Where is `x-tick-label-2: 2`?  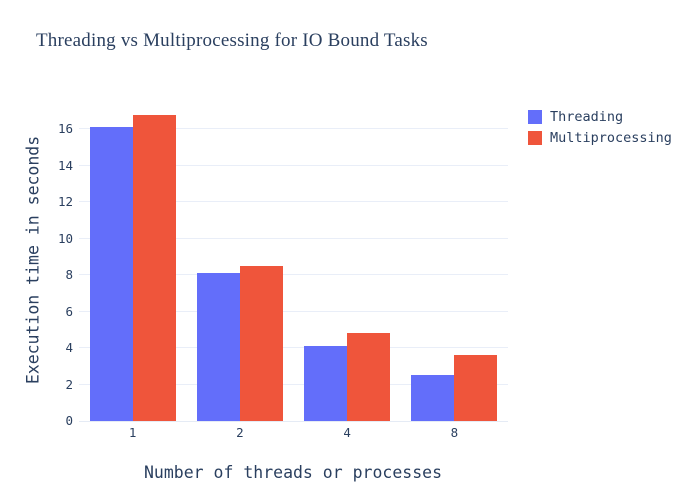
x-tick-label-2: 2 is located at coordinates (240, 432).